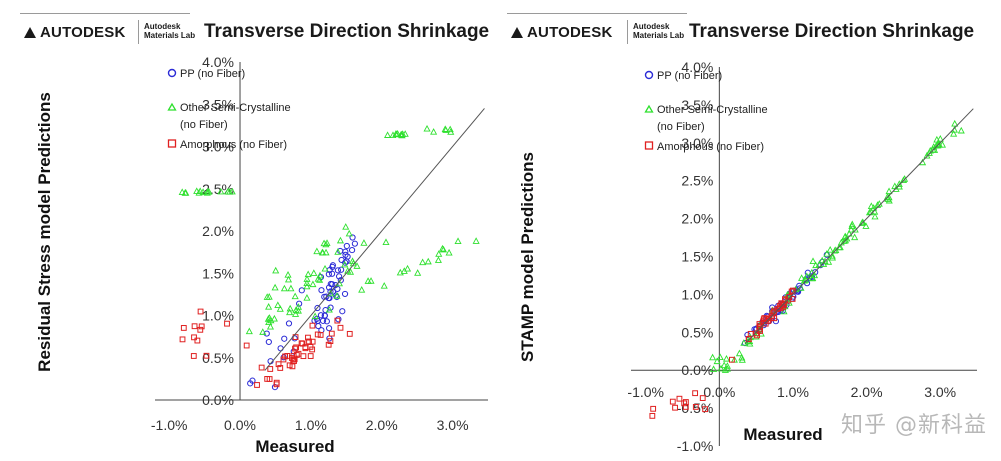 This screenshot has height=461, width=1001. I want to click on y-tick-label: 4.0%, so click(697, 67).